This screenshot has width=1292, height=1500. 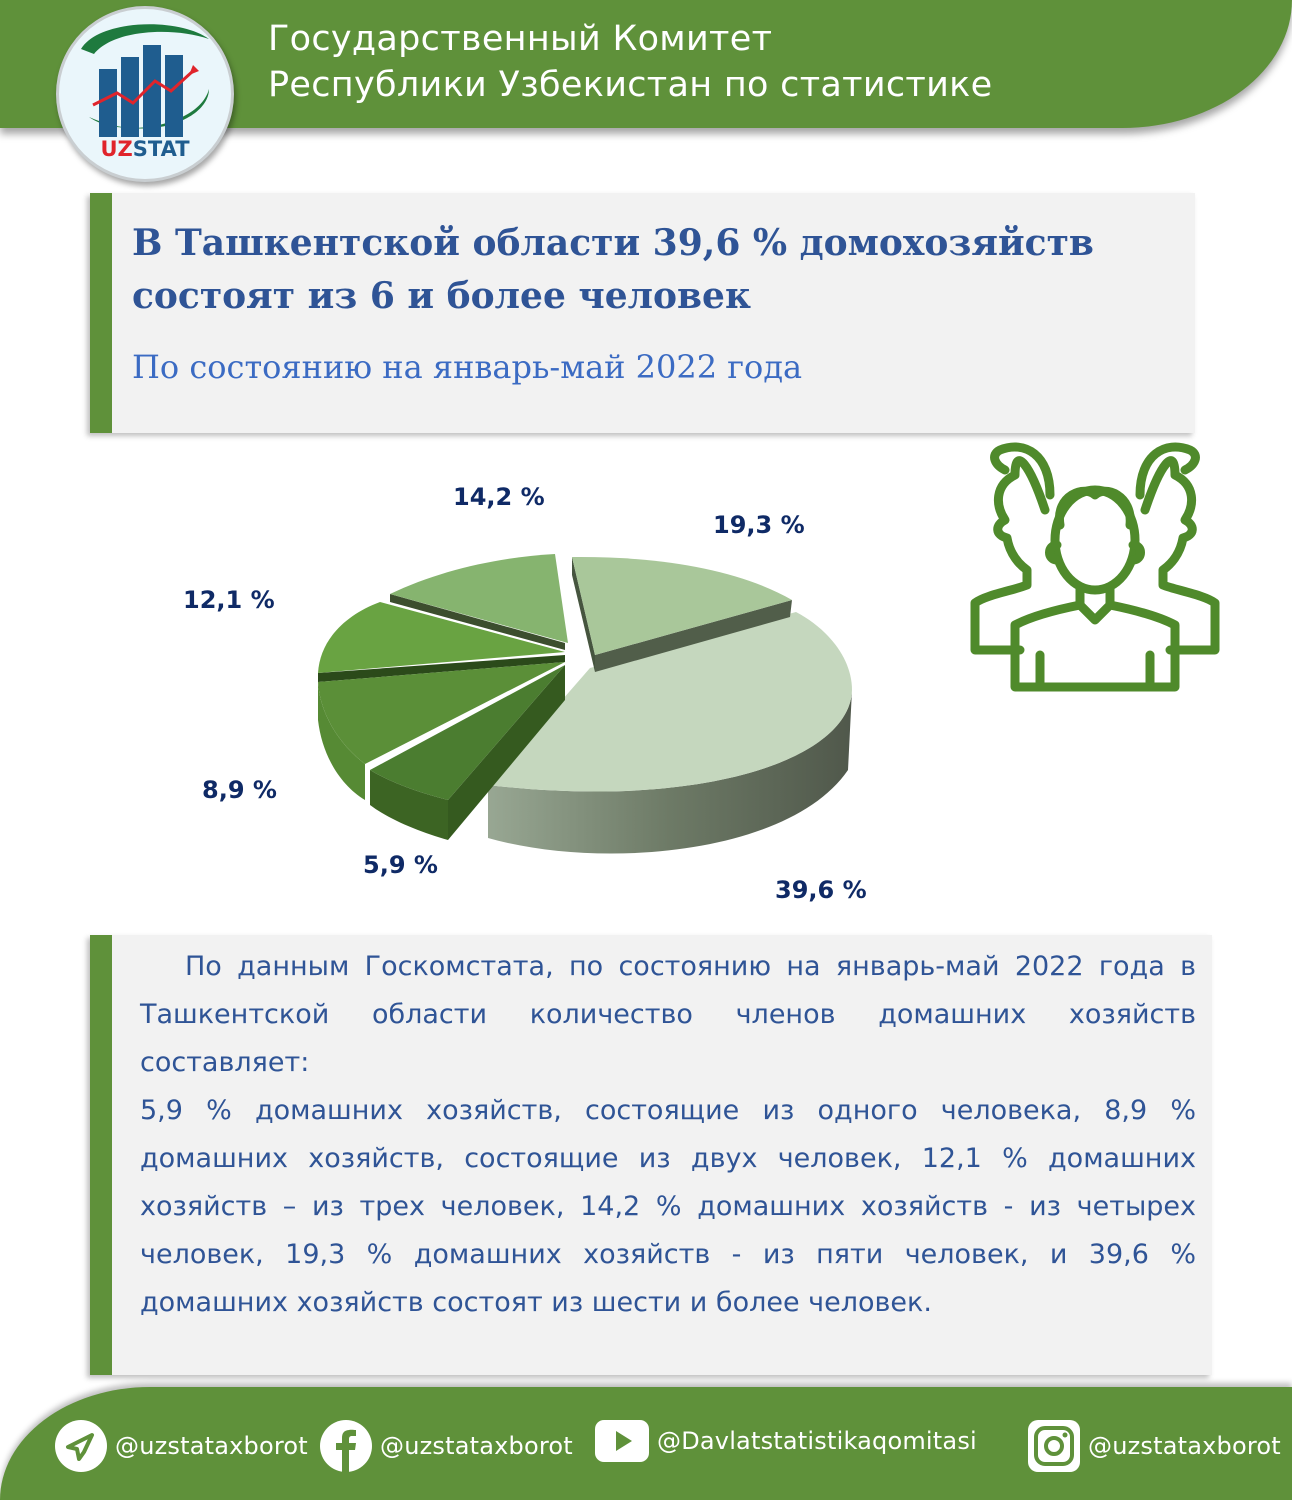 What do you see at coordinates (467, 367) in the screenshot?
I see `subtitle: По состоянию на январь-май 2022 года` at bounding box center [467, 367].